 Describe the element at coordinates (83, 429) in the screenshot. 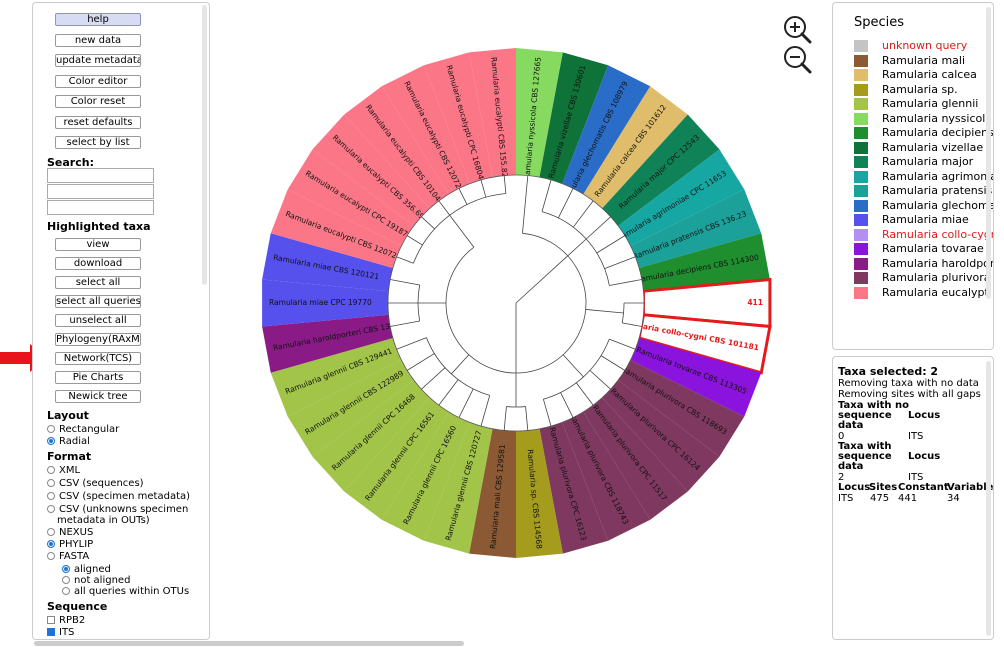

I see `layout-rectangular-radio: Rectangular` at that location.